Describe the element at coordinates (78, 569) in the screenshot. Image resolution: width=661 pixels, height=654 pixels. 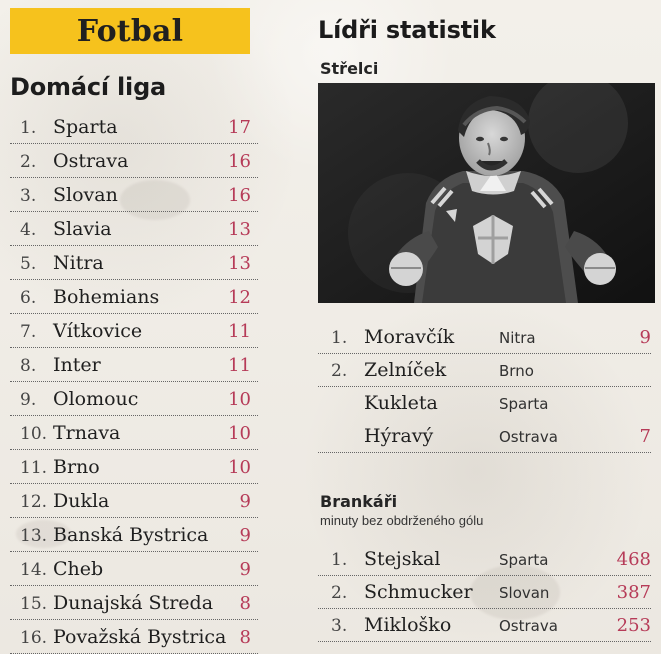
I see `row-team: Cheb` at that location.